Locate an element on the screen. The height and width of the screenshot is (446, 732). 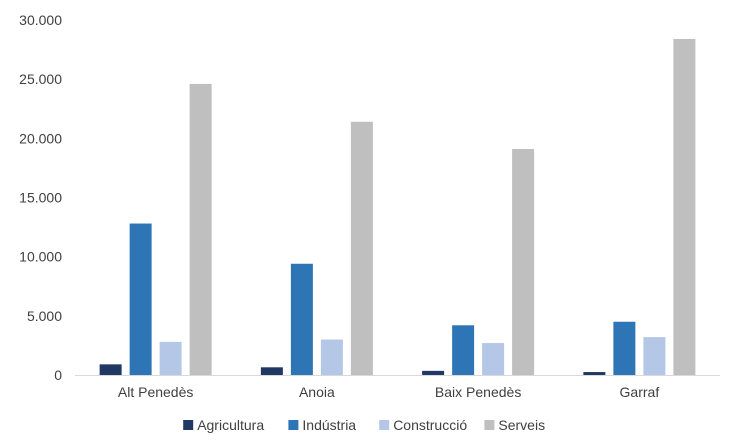
legend-swatch-serveis is located at coordinates (489, 425).